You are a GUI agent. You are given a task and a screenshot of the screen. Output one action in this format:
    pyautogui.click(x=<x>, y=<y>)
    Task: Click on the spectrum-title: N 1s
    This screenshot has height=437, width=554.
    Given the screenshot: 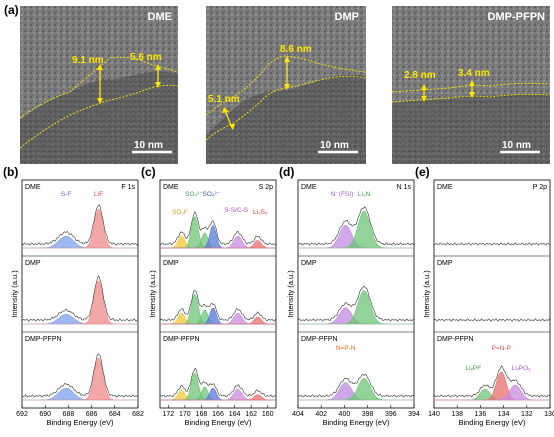 What is the action you would take?
    pyautogui.click(x=404, y=187)
    